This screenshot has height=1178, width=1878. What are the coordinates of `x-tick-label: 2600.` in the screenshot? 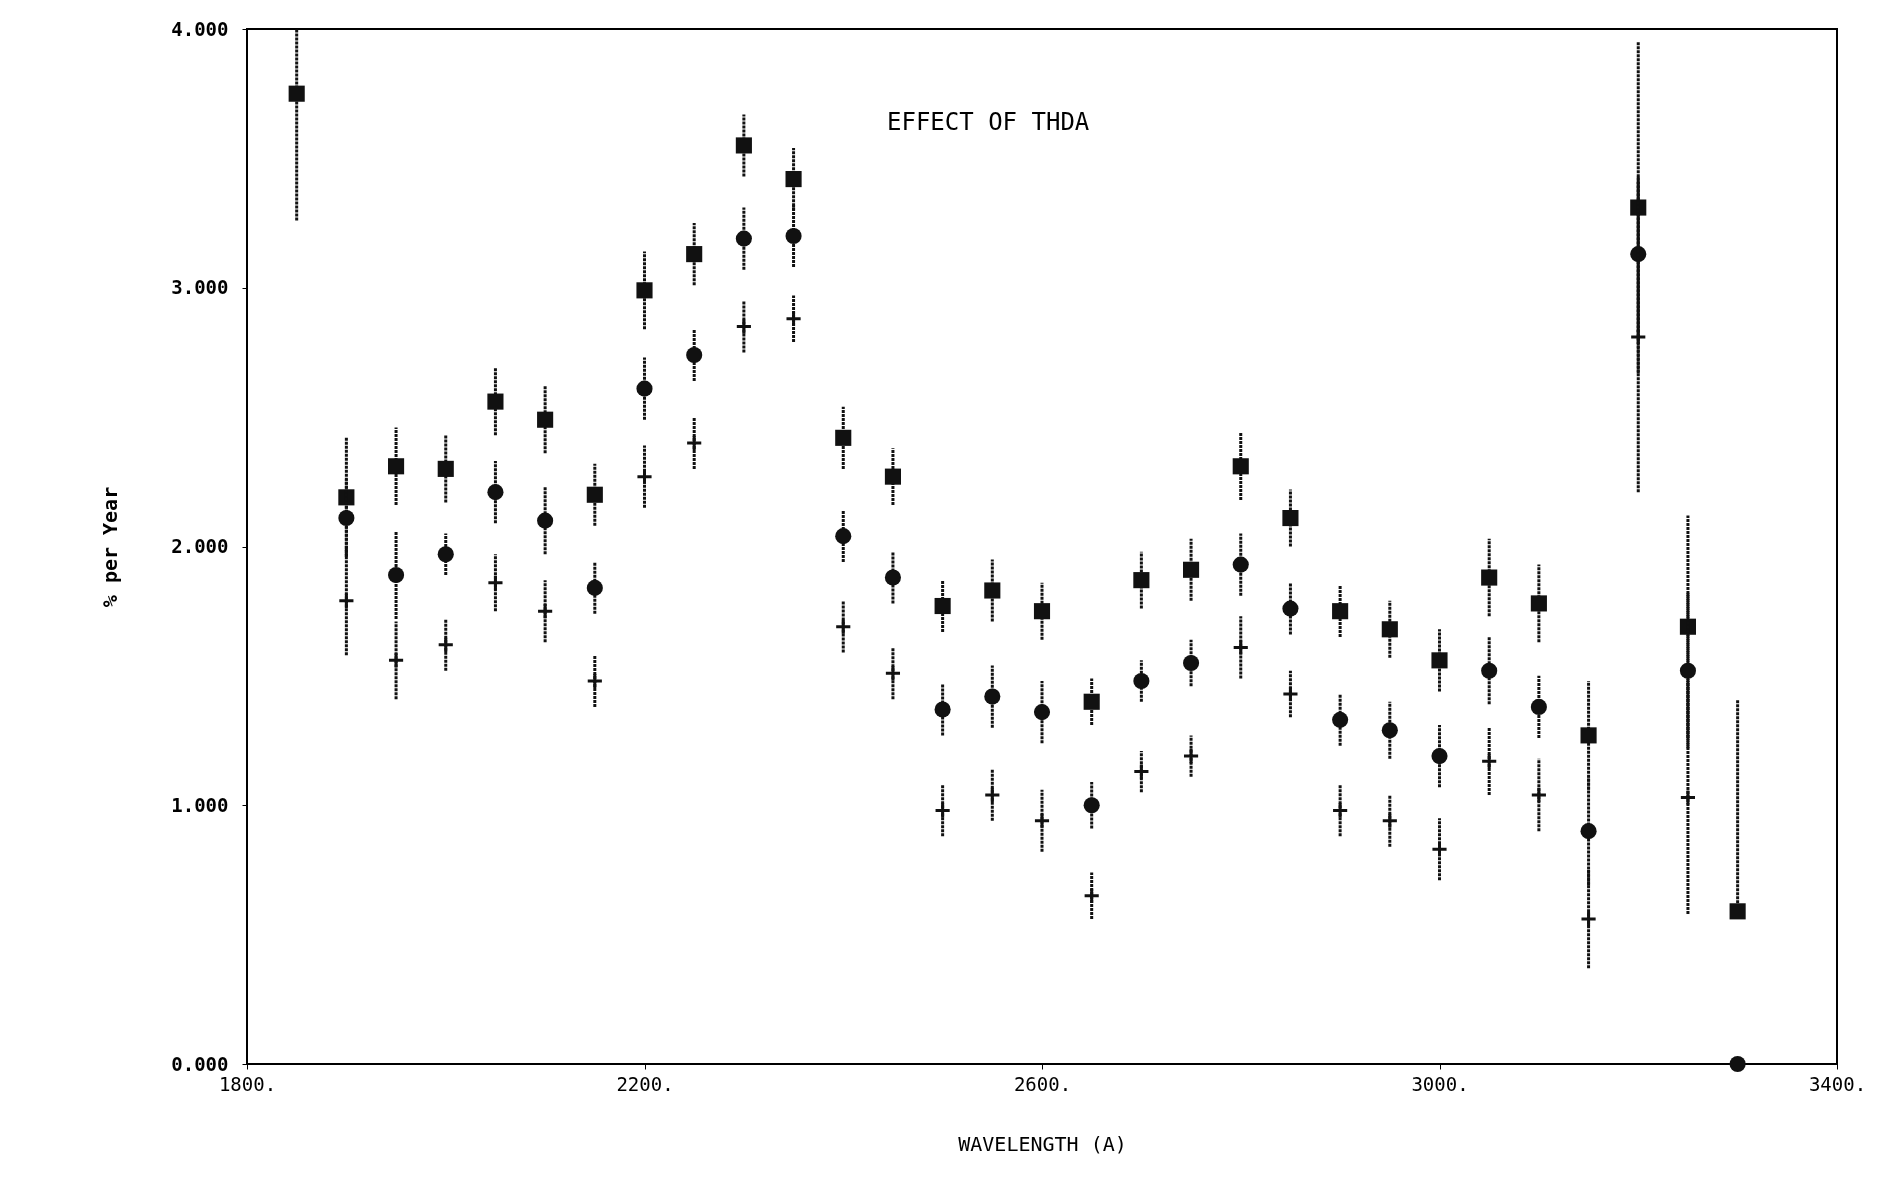 It's located at (1042, 1083).